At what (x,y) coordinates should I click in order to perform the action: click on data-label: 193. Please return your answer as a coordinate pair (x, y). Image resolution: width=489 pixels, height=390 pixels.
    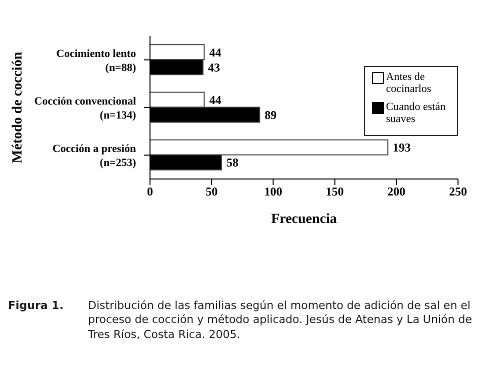
    Looking at the image, I should click on (401, 147).